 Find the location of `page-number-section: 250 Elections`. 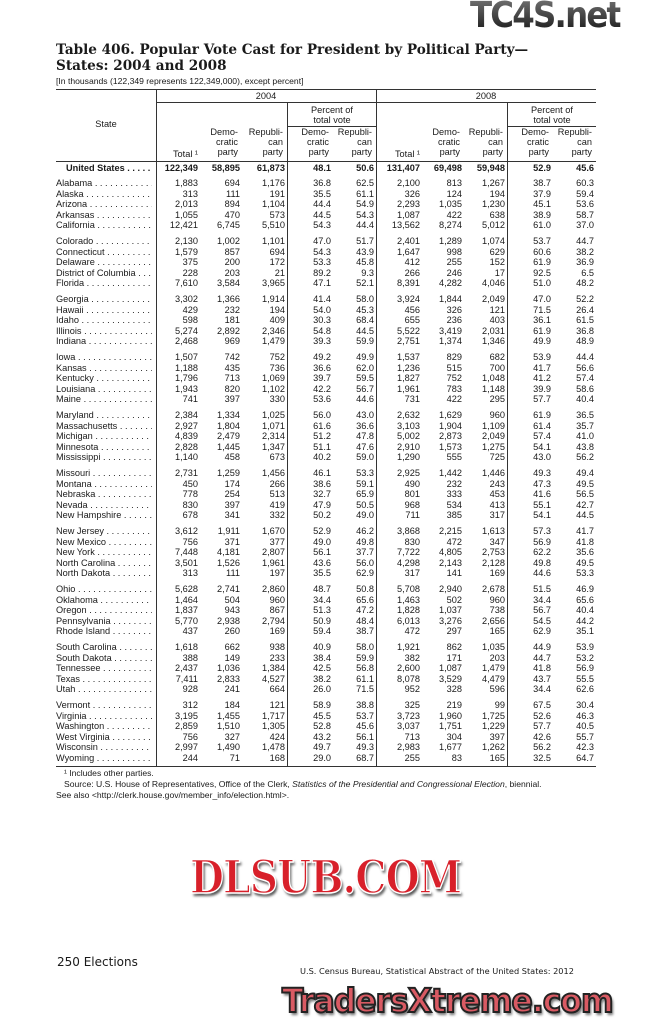

page-number-section: 250 Elections is located at coordinates (97, 962).